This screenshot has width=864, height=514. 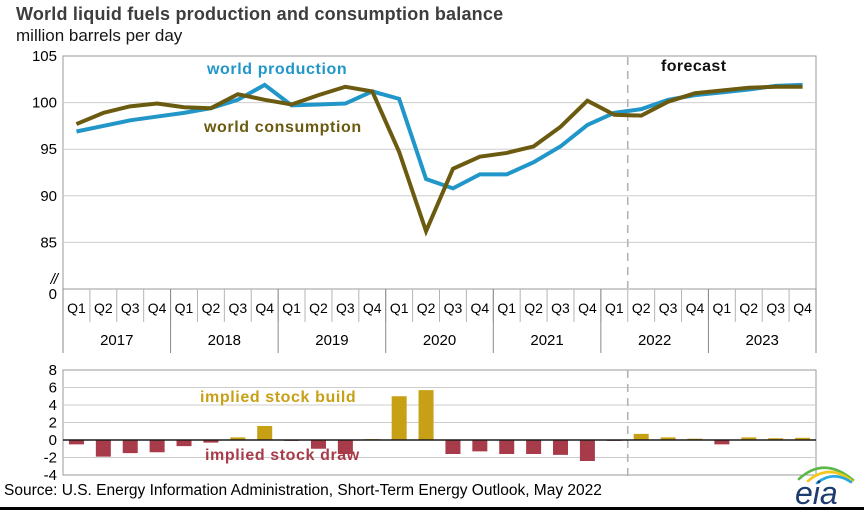 What do you see at coordinates (44, 103) in the screenshot?
I see `tick-label: 100` at bounding box center [44, 103].